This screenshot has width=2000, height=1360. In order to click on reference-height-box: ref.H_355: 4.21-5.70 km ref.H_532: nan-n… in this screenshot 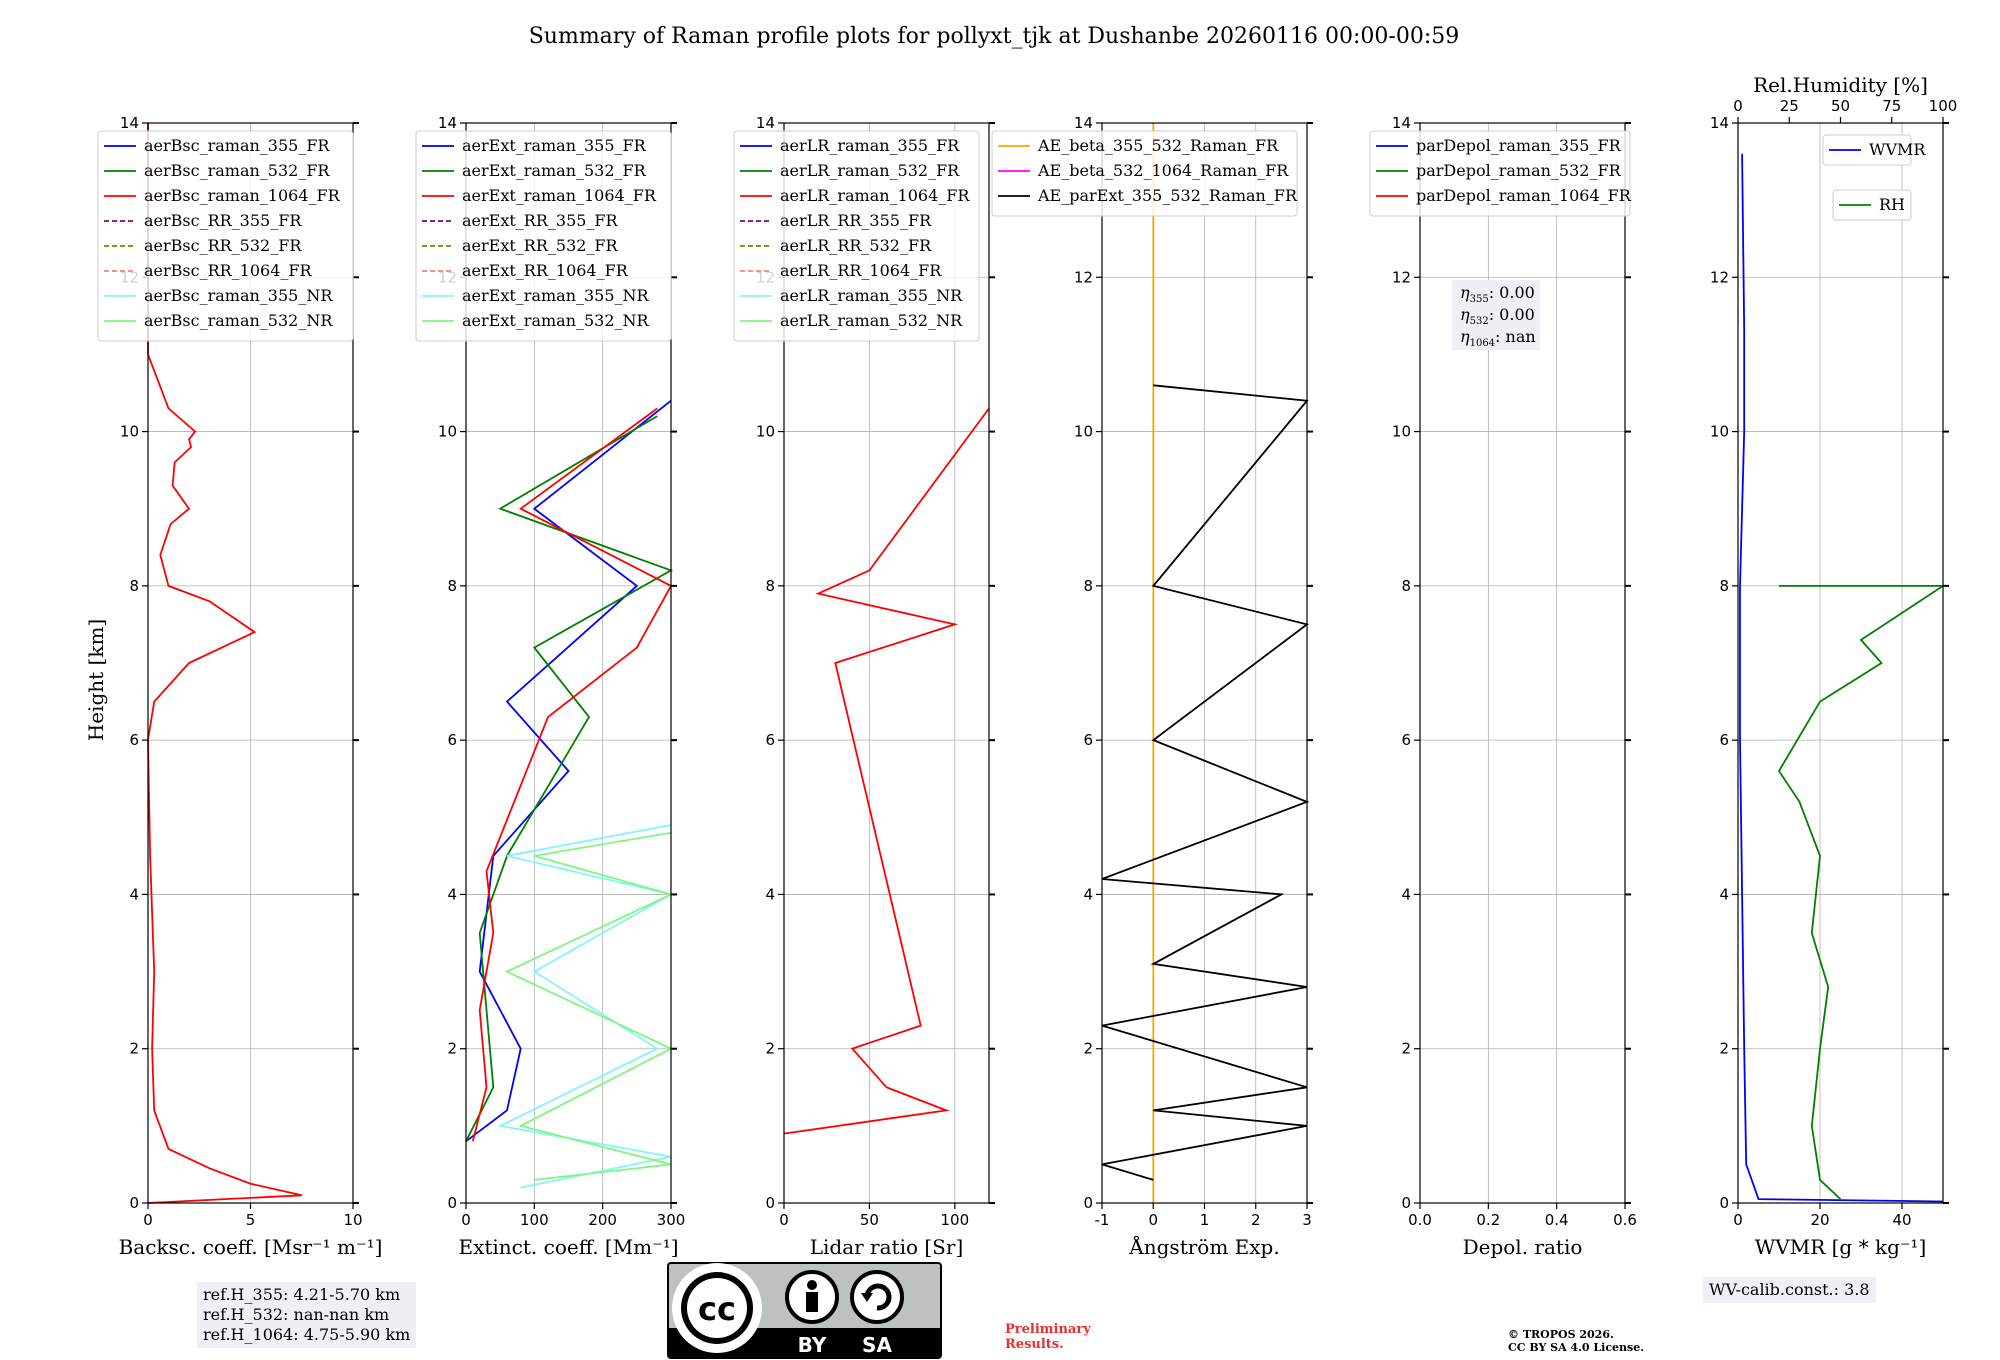, I will do `click(307, 1315)`.